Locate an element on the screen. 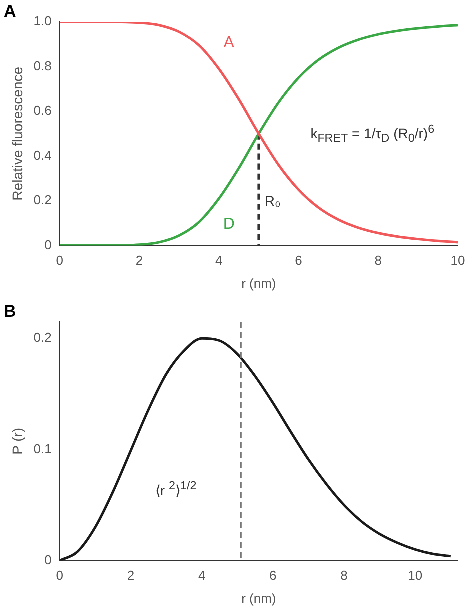 This screenshot has height=615, width=472. y-tick-label: 0.6 is located at coordinates (43, 110).